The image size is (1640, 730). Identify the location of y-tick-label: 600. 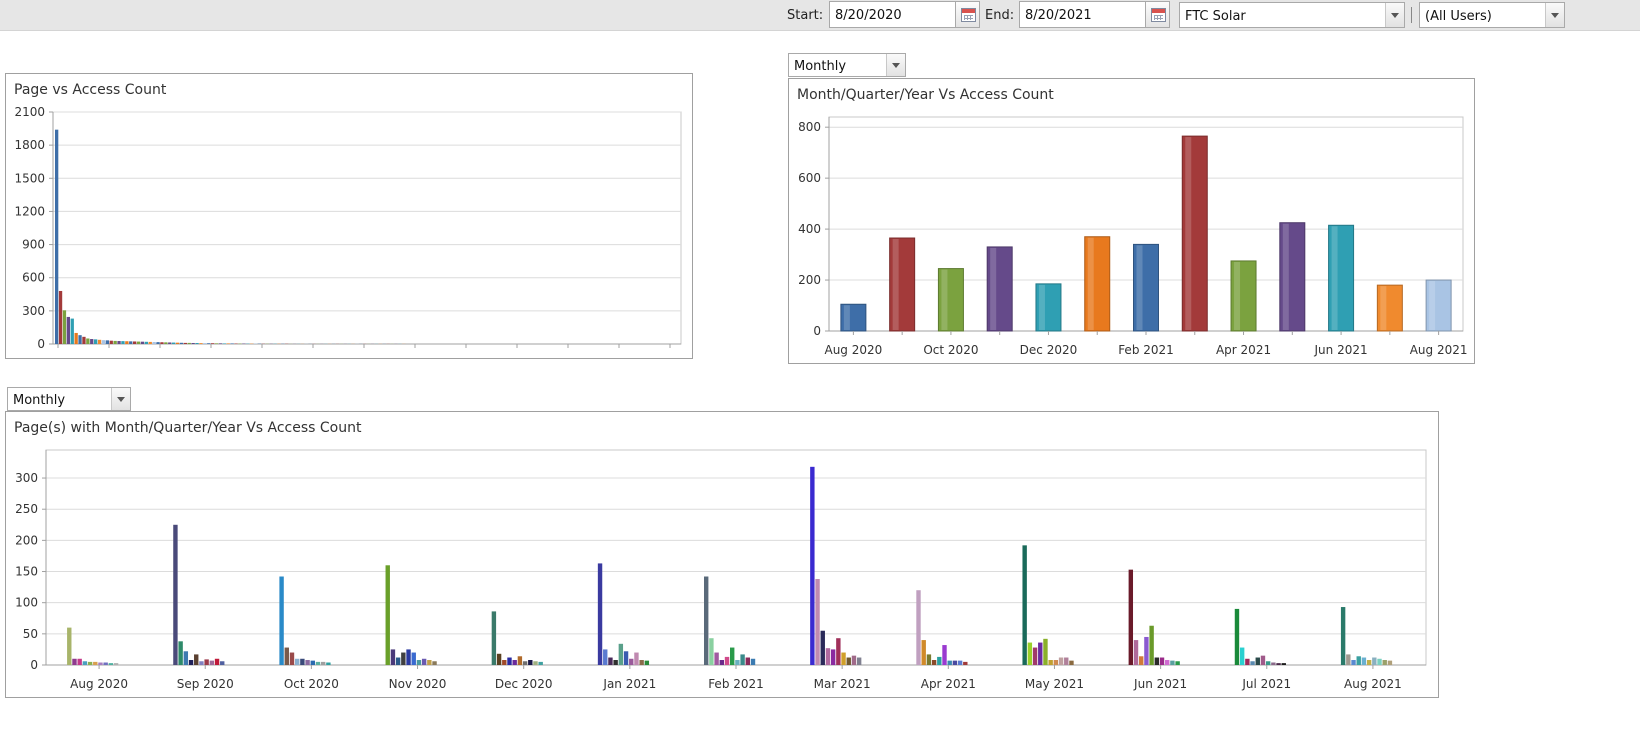
(33, 278).